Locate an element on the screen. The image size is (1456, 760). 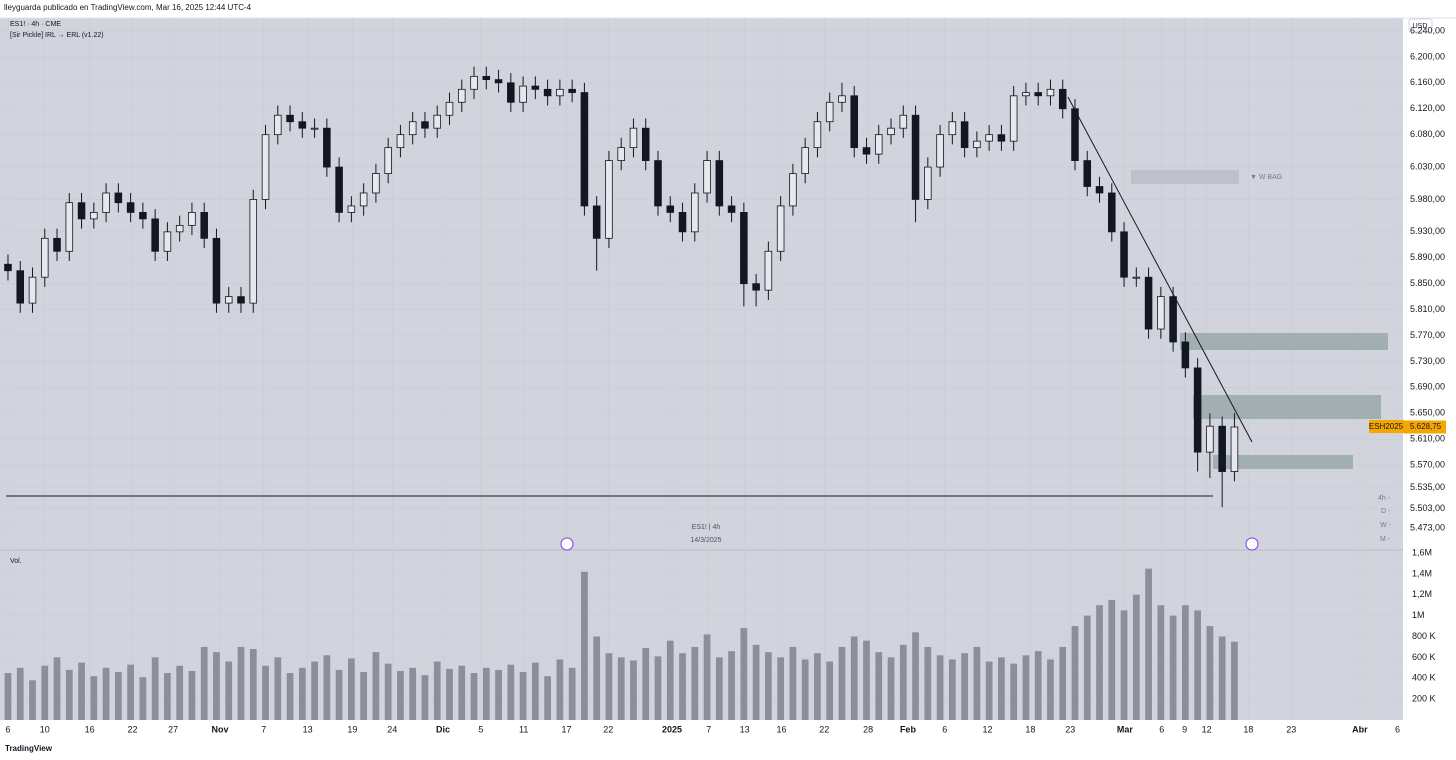
y-tick-label: 5.770,00 is located at coordinates (1427, 335).